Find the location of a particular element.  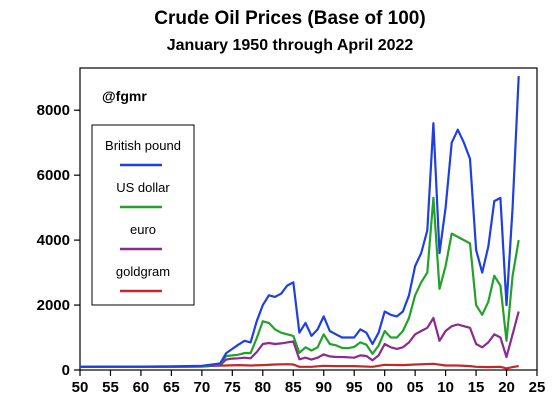

x-tick-label: 90 is located at coordinates (323, 387).